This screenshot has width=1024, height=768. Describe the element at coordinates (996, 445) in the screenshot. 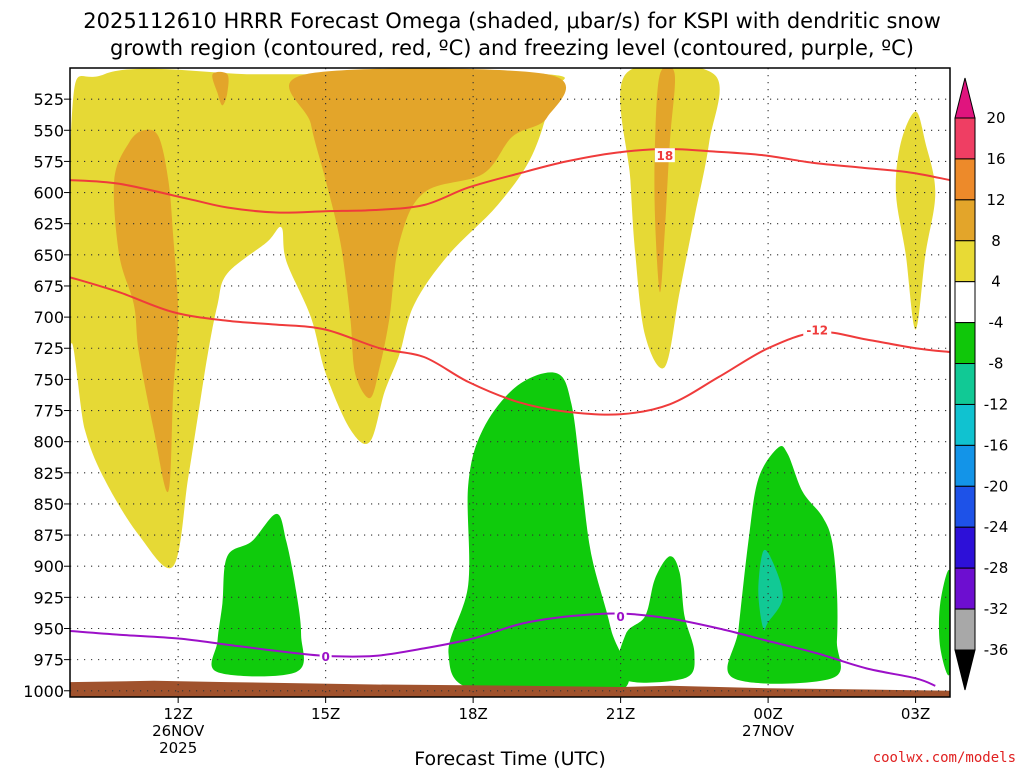

I see `colorbar-label: -16` at that location.